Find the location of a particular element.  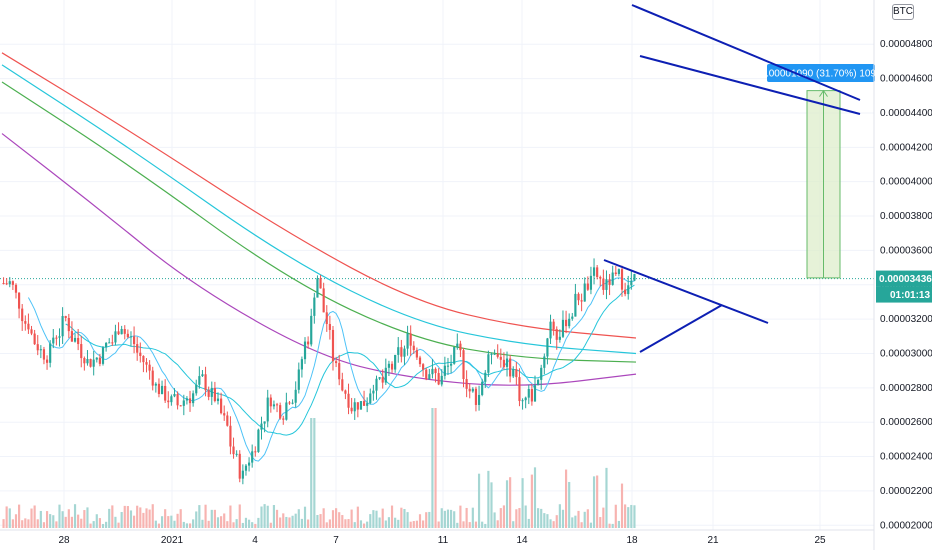

measure-tool: 0.00001090 (31.70%) 1090 is located at coordinates (821, 171).